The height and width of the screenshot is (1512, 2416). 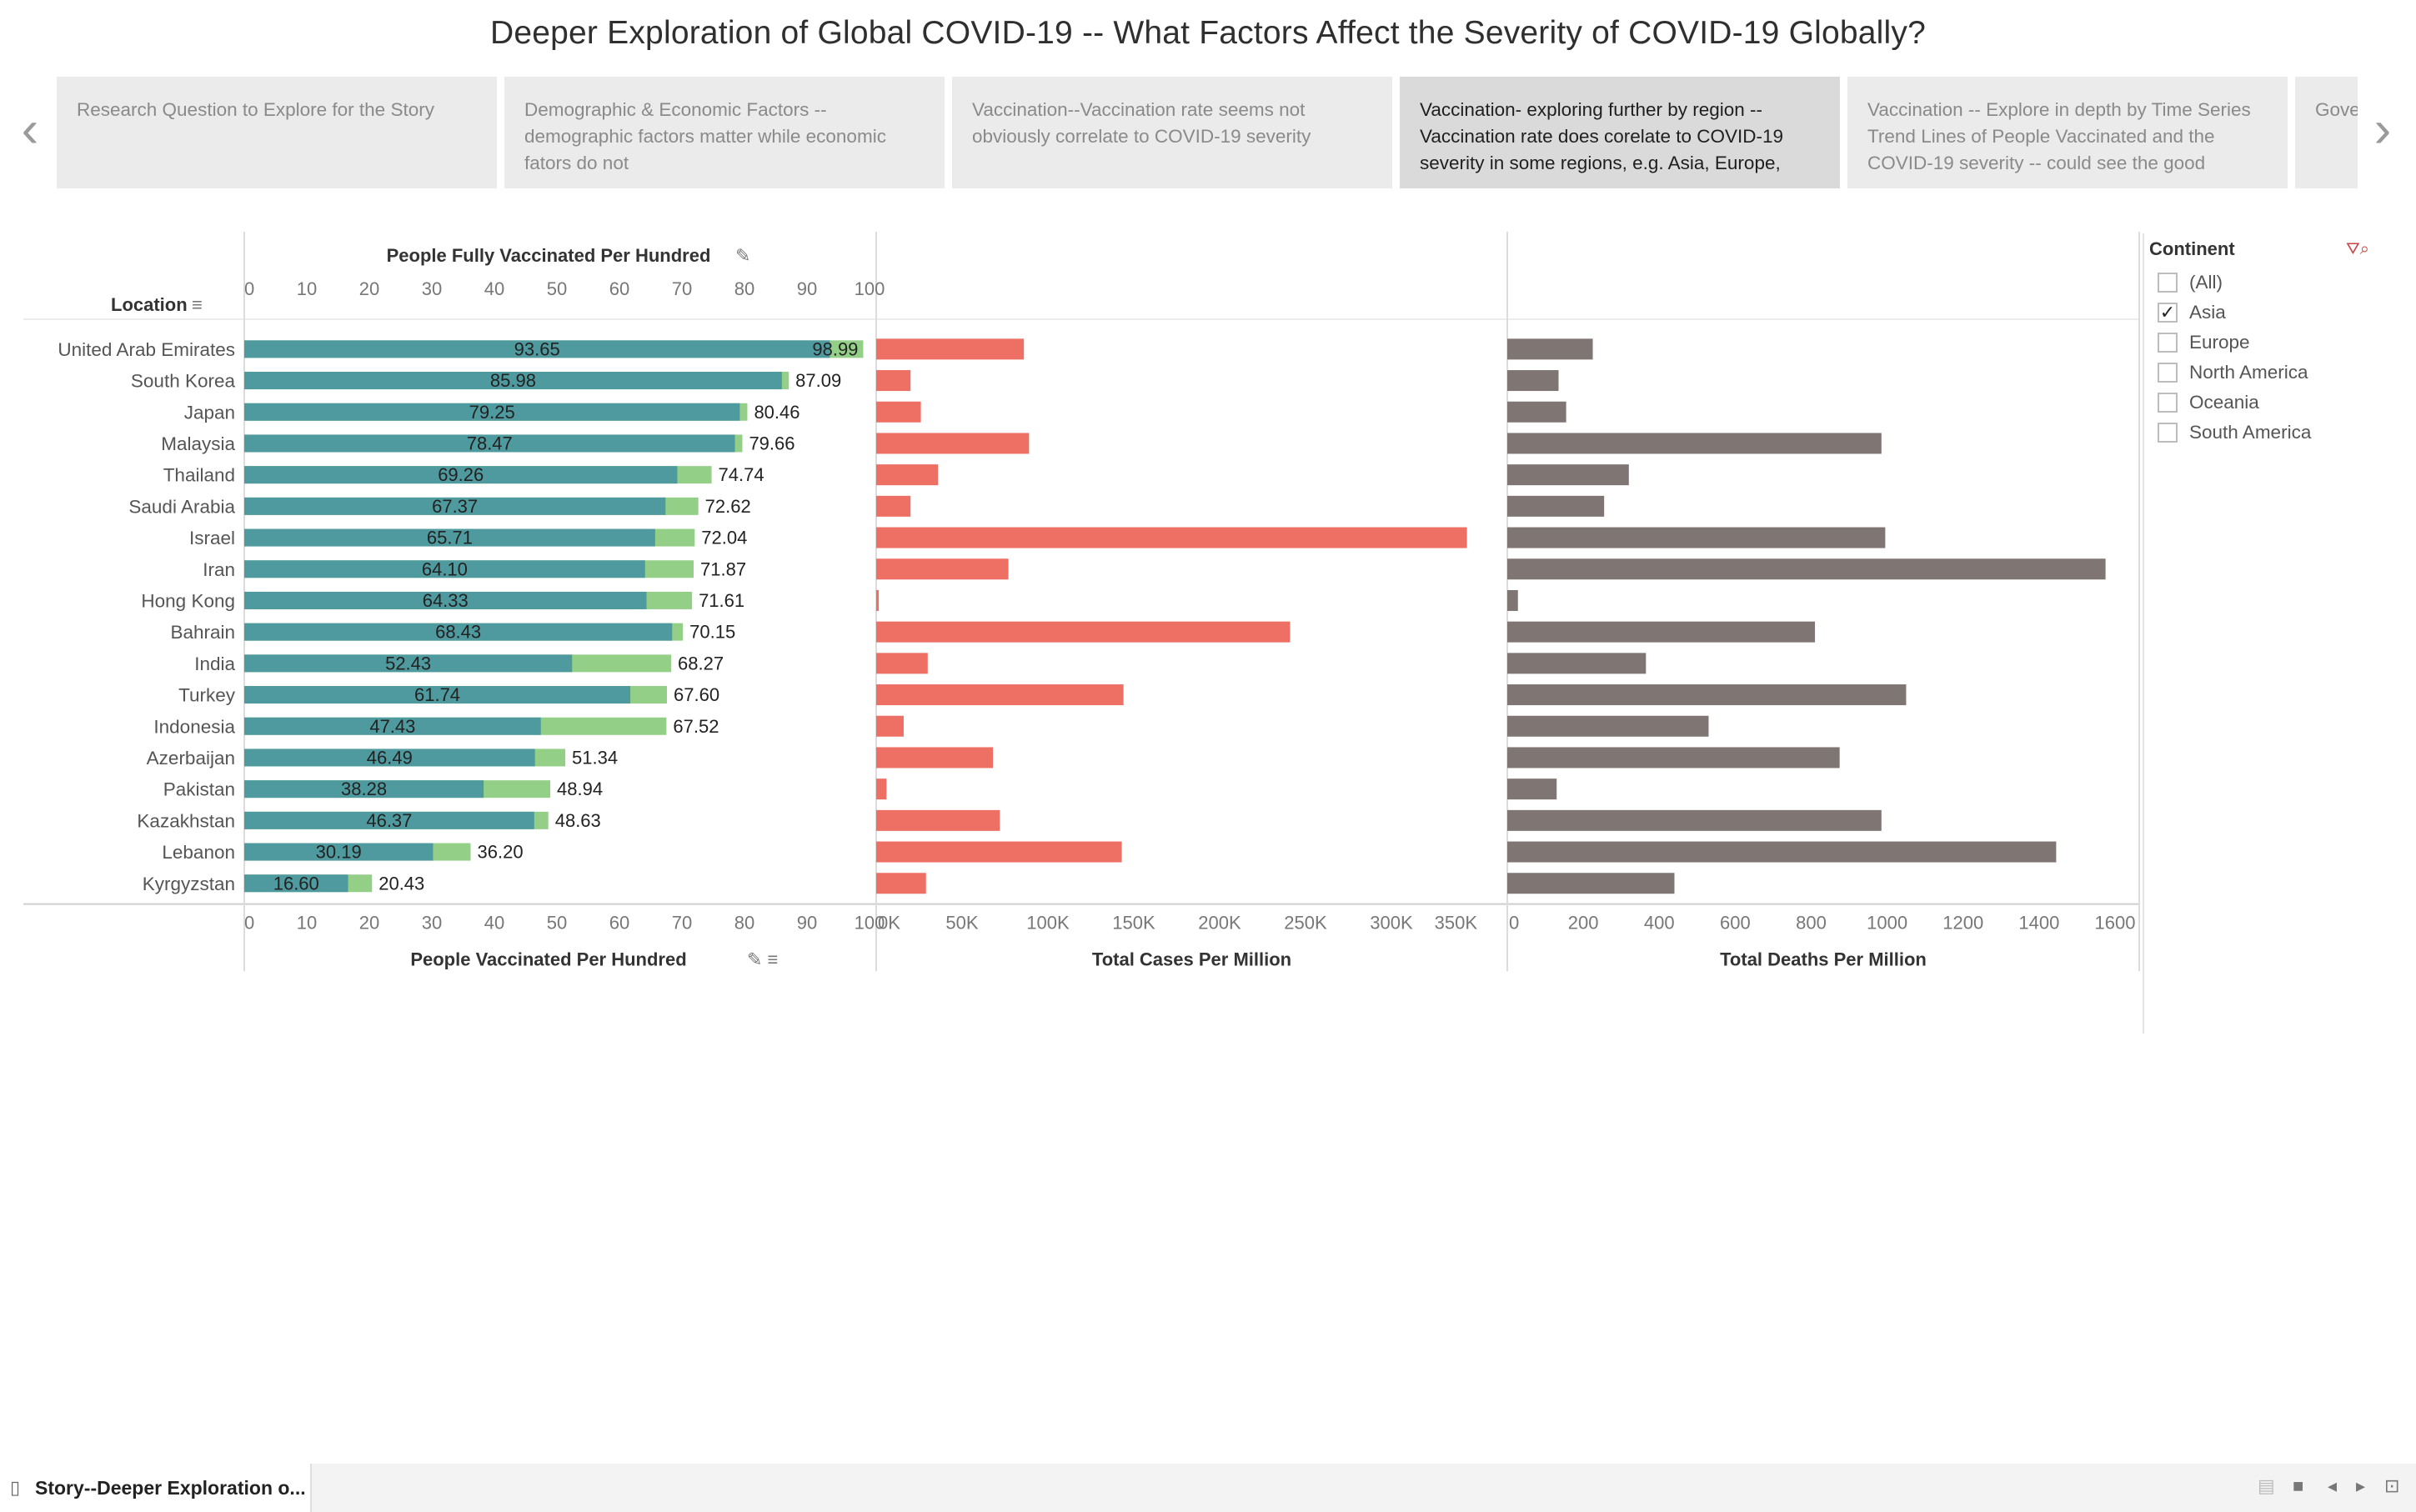 I want to click on scroll-right-icon: ▸, so click(x=2361, y=1485).